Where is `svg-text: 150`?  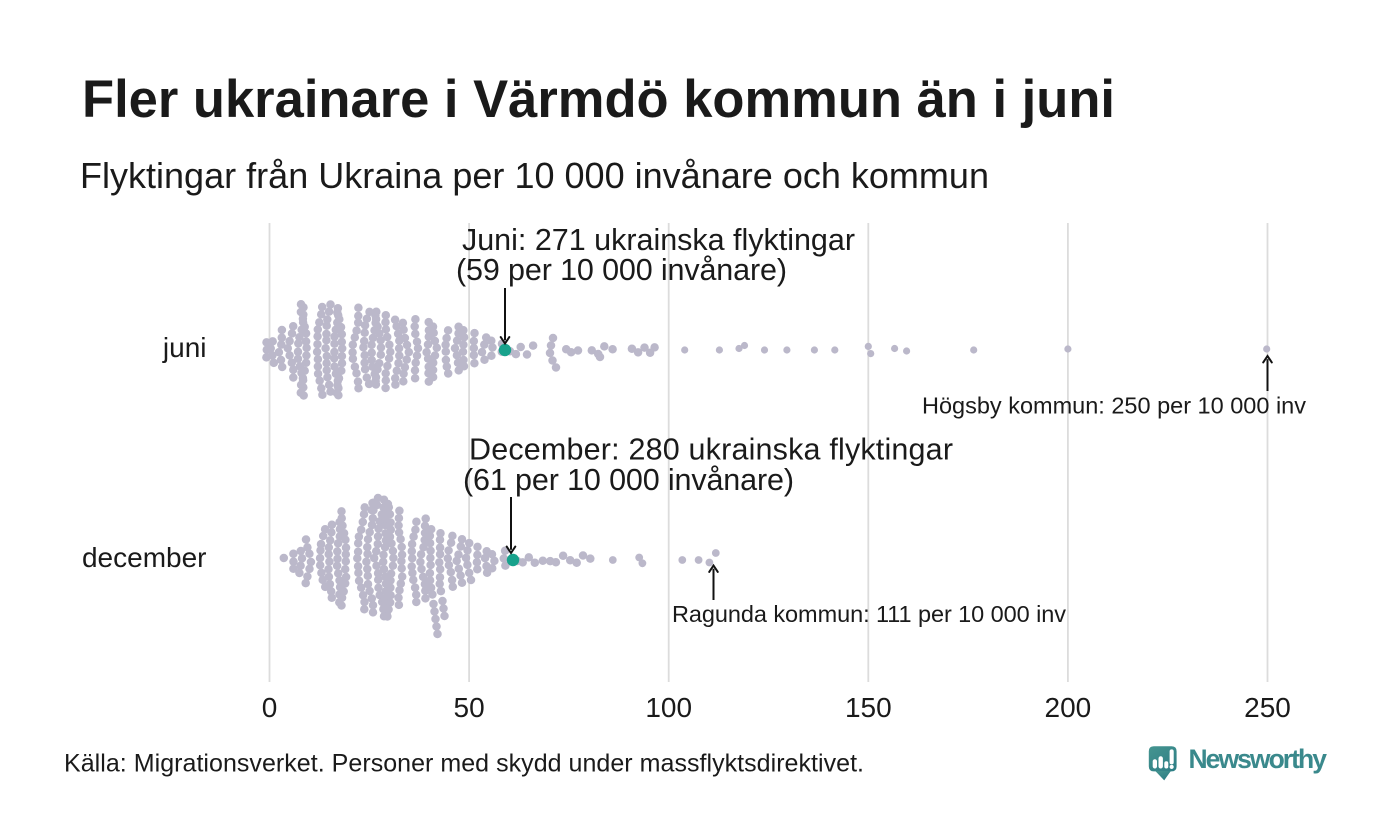
svg-text: 150 is located at coordinates (868, 707).